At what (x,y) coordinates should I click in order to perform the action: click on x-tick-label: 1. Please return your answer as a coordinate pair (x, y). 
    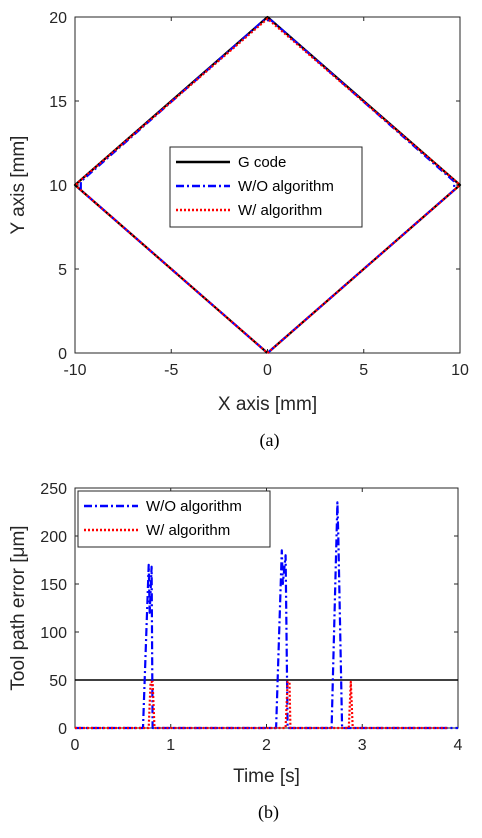
    Looking at the image, I should click on (170, 745).